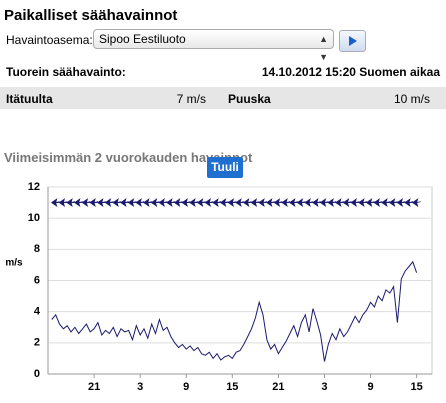  I want to click on page-title: Paikalliset säähavainnot, so click(91, 15).